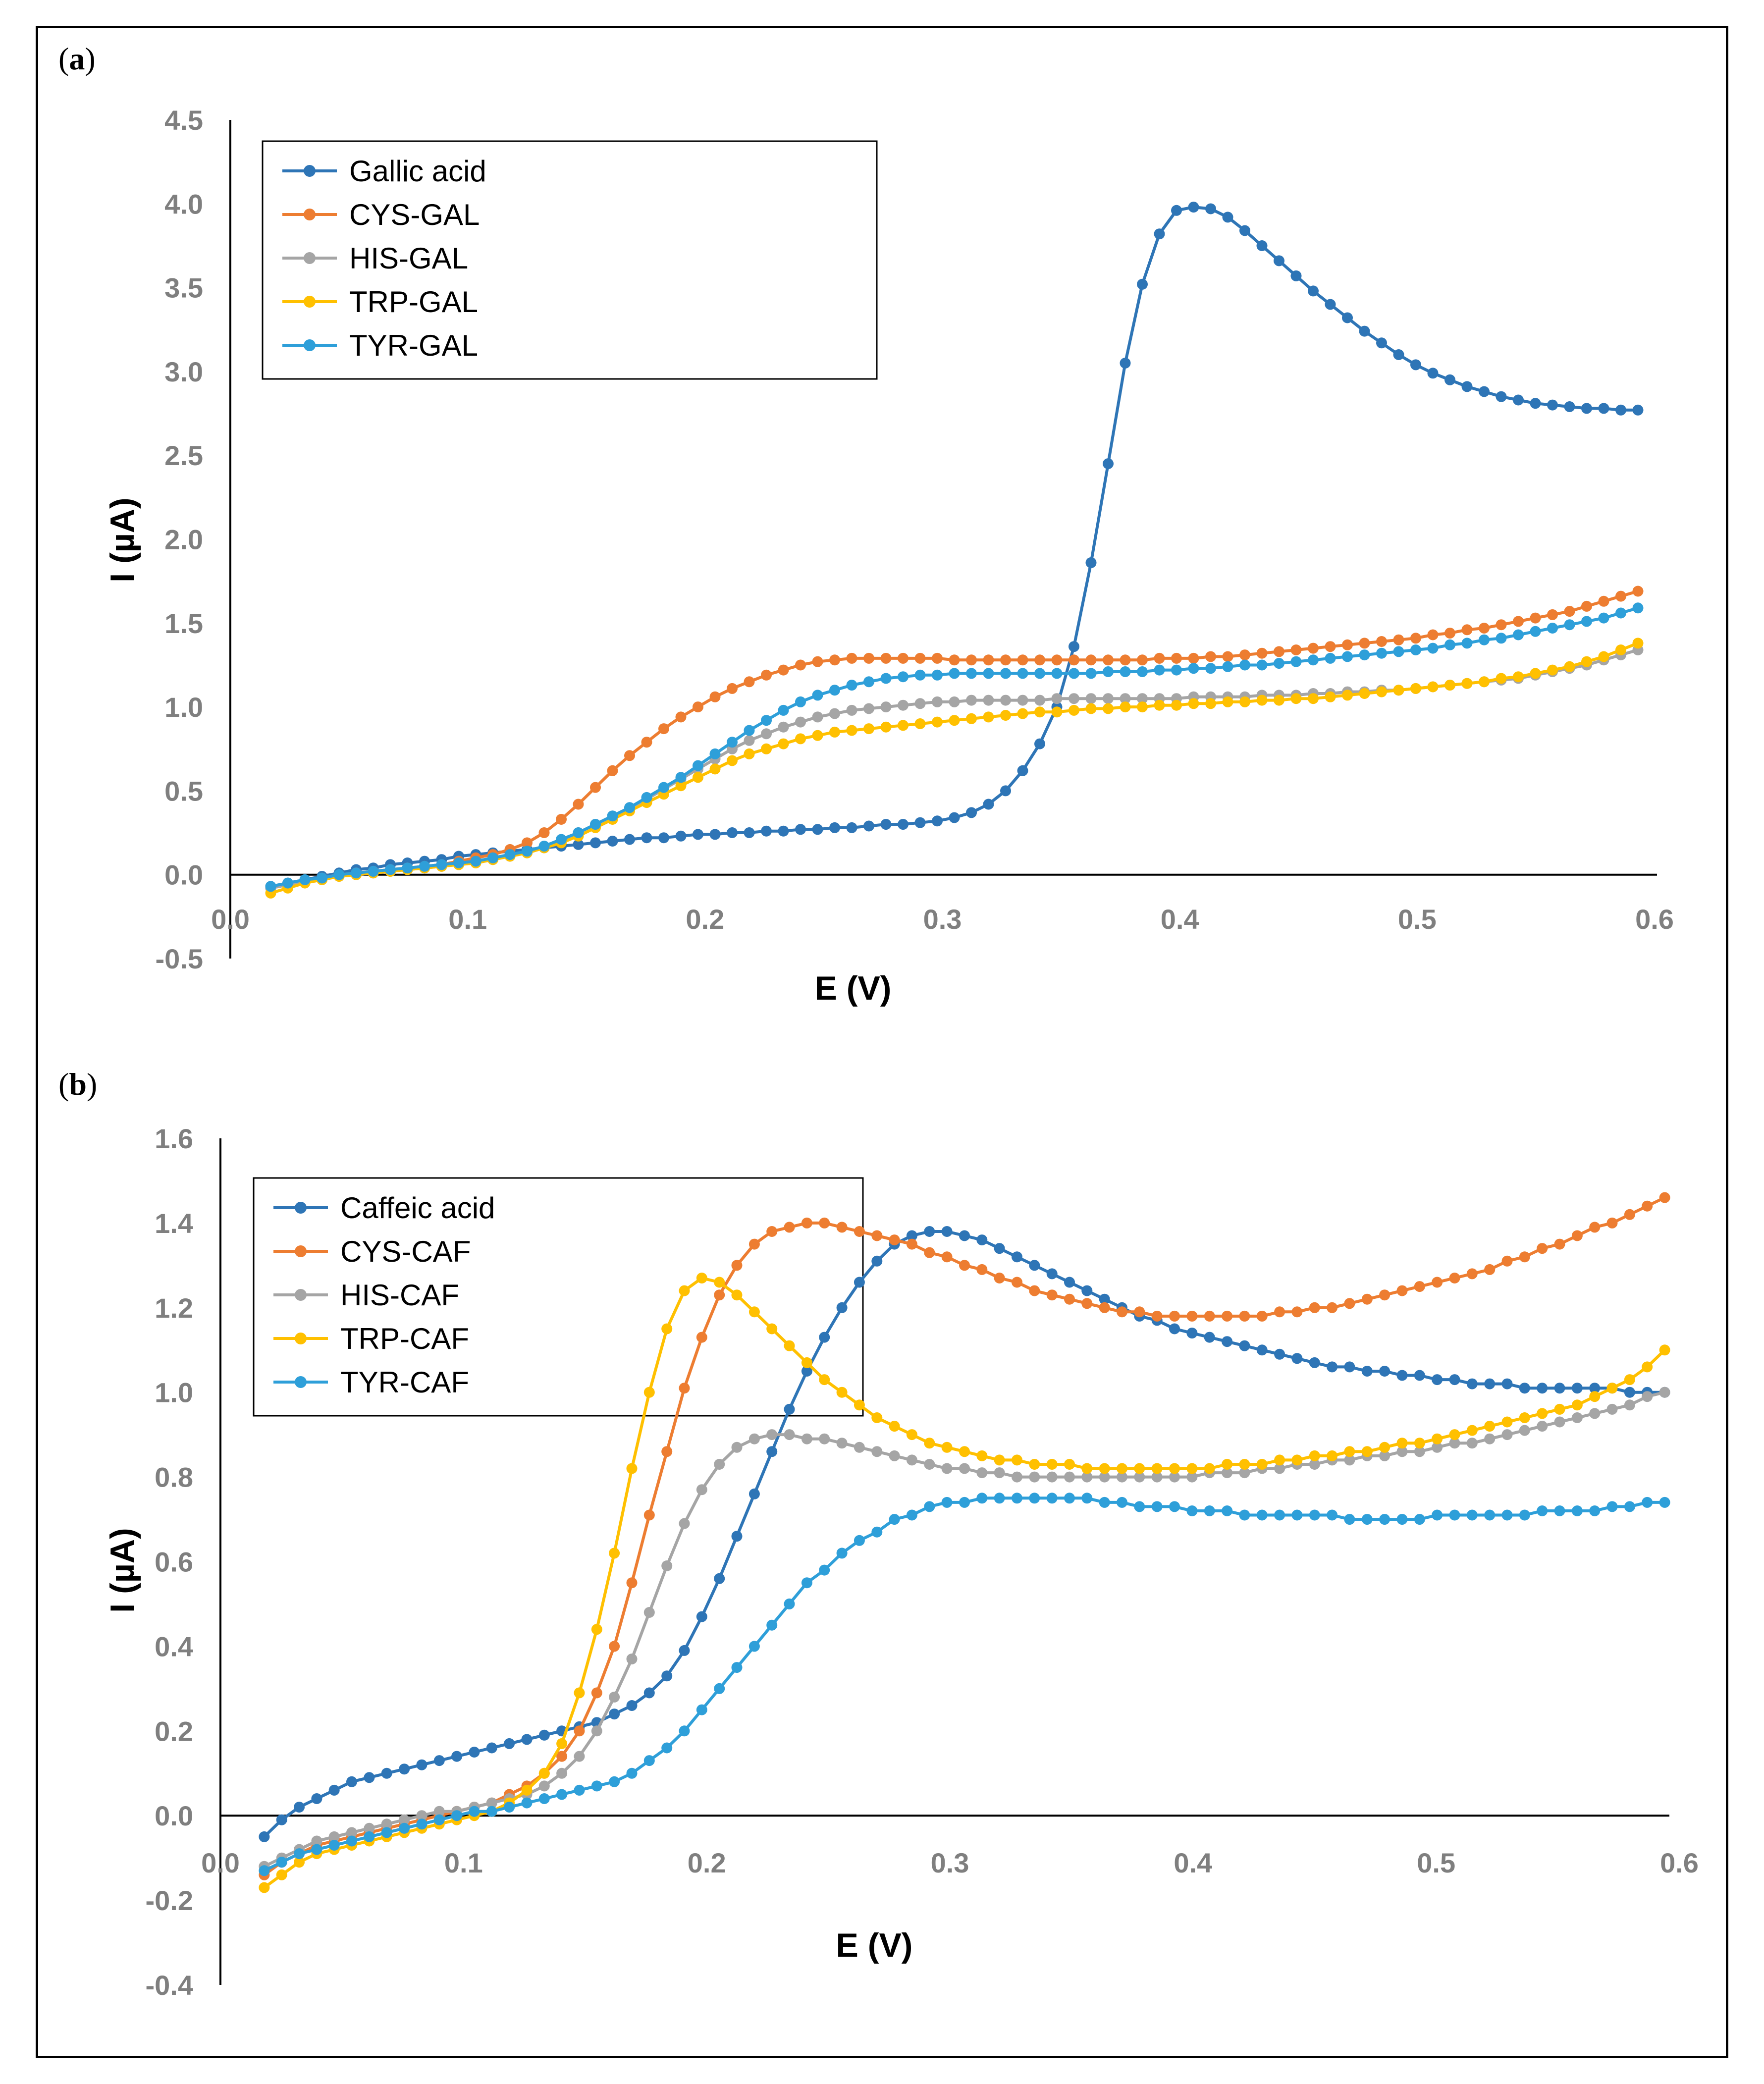 The image size is (1764, 2084). What do you see at coordinates (174, 1477) in the screenshot?
I see `panel-b-y-tick-label: 0.8` at bounding box center [174, 1477].